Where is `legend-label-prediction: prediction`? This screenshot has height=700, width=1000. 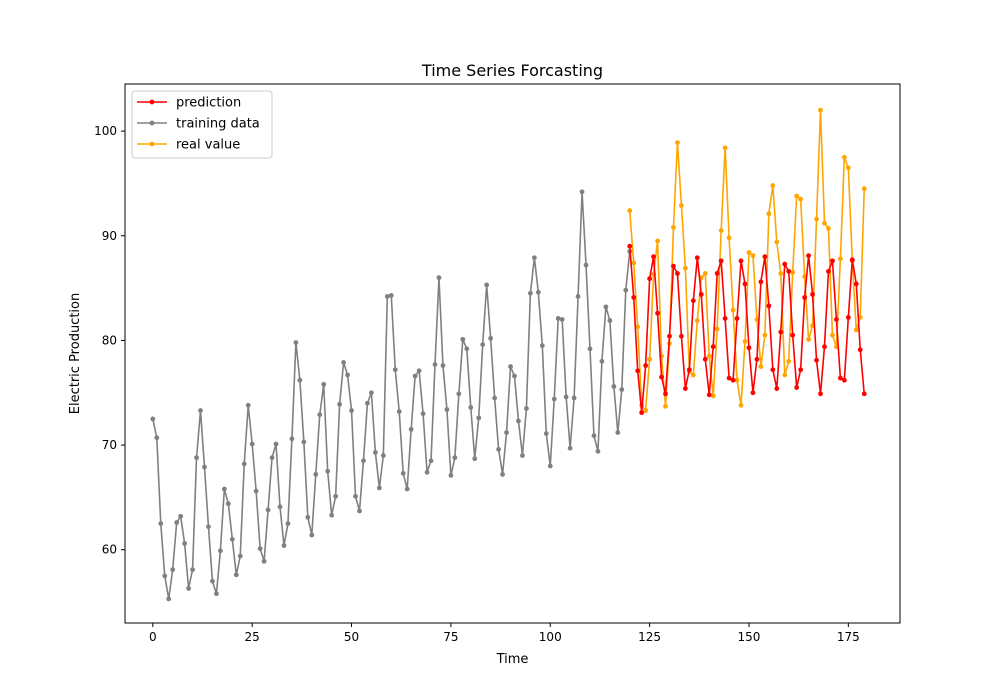
legend-label-prediction: prediction is located at coordinates (208, 103).